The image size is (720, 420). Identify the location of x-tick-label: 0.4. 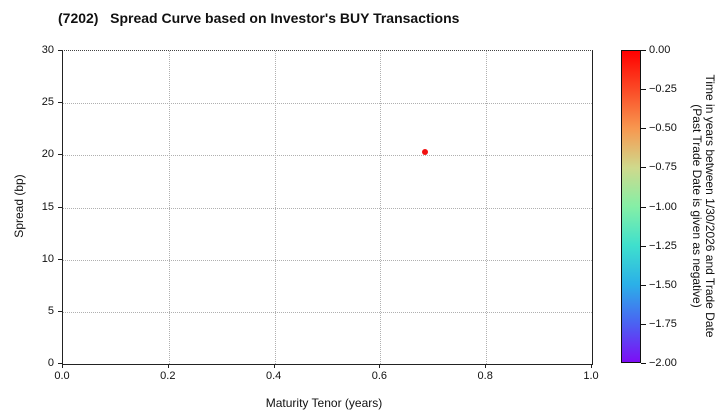
(273, 376).